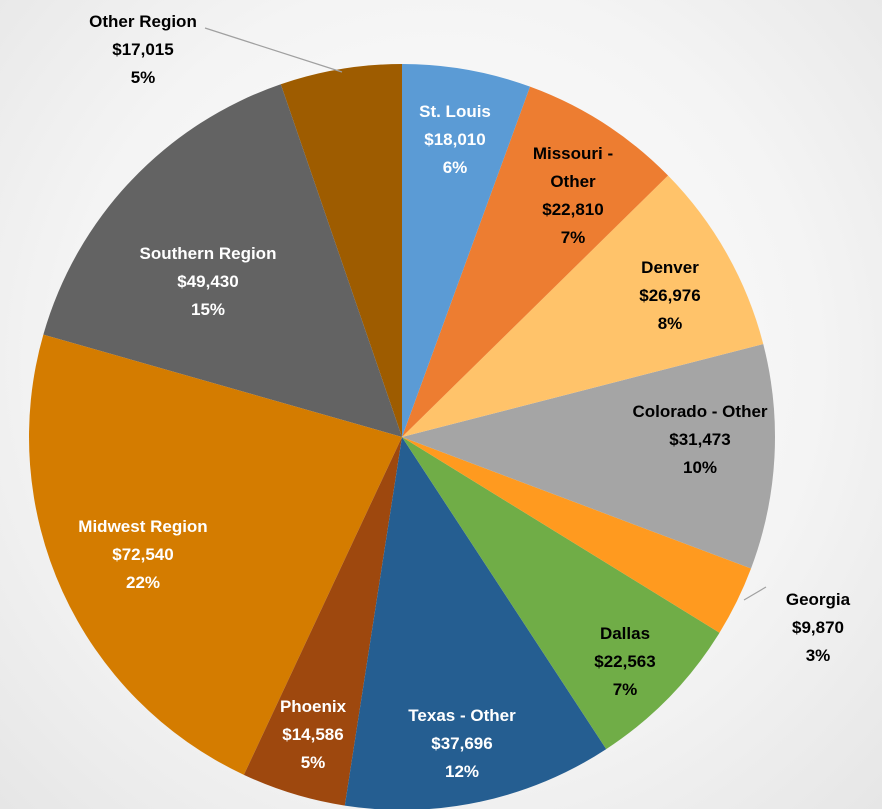 This screenshot has height=809, width=882. Describe the element at coordinates (313, 706) in the screenshot. I see `category-label: Phoenix` at that location.